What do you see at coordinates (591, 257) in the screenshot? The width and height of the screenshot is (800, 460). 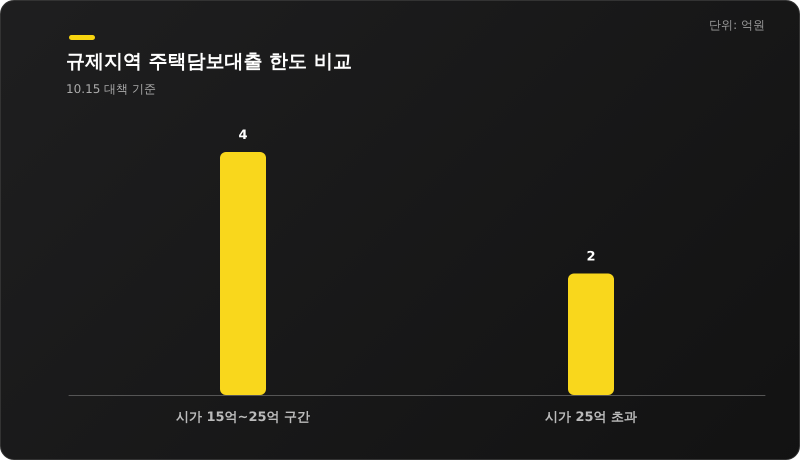 I see `data-label: 2` at bounding box center [591, 257].